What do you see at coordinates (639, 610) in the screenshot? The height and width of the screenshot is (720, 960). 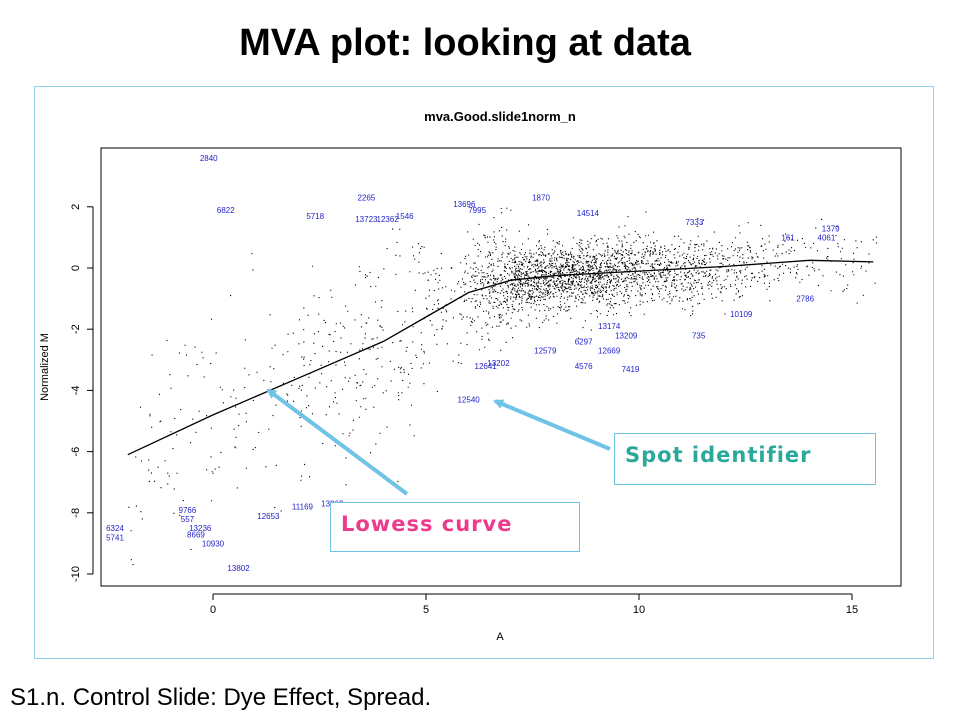 I see `x-tick-label: 10` at bounding box center [639, 610].